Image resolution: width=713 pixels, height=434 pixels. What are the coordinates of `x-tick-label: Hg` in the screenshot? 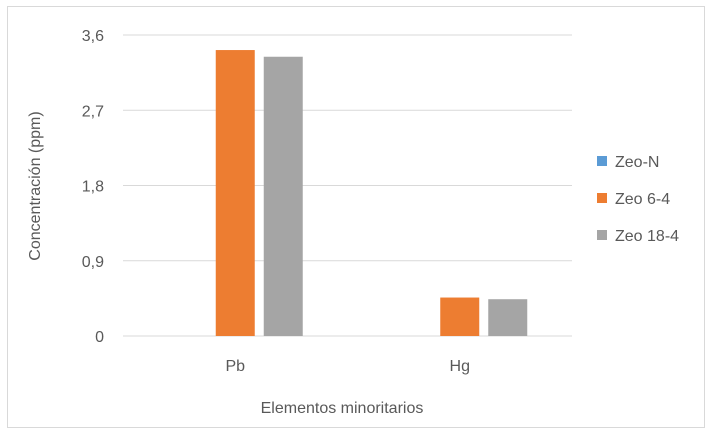 It's located at (460, 366).